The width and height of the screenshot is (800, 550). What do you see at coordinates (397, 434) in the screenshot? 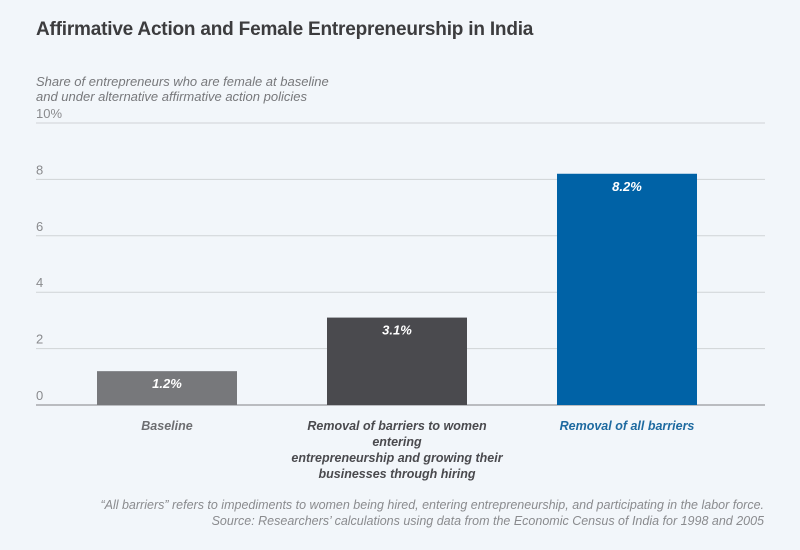
I see `category-label-line: Removal of barriers to women entering` at bounding box center [397, 434].